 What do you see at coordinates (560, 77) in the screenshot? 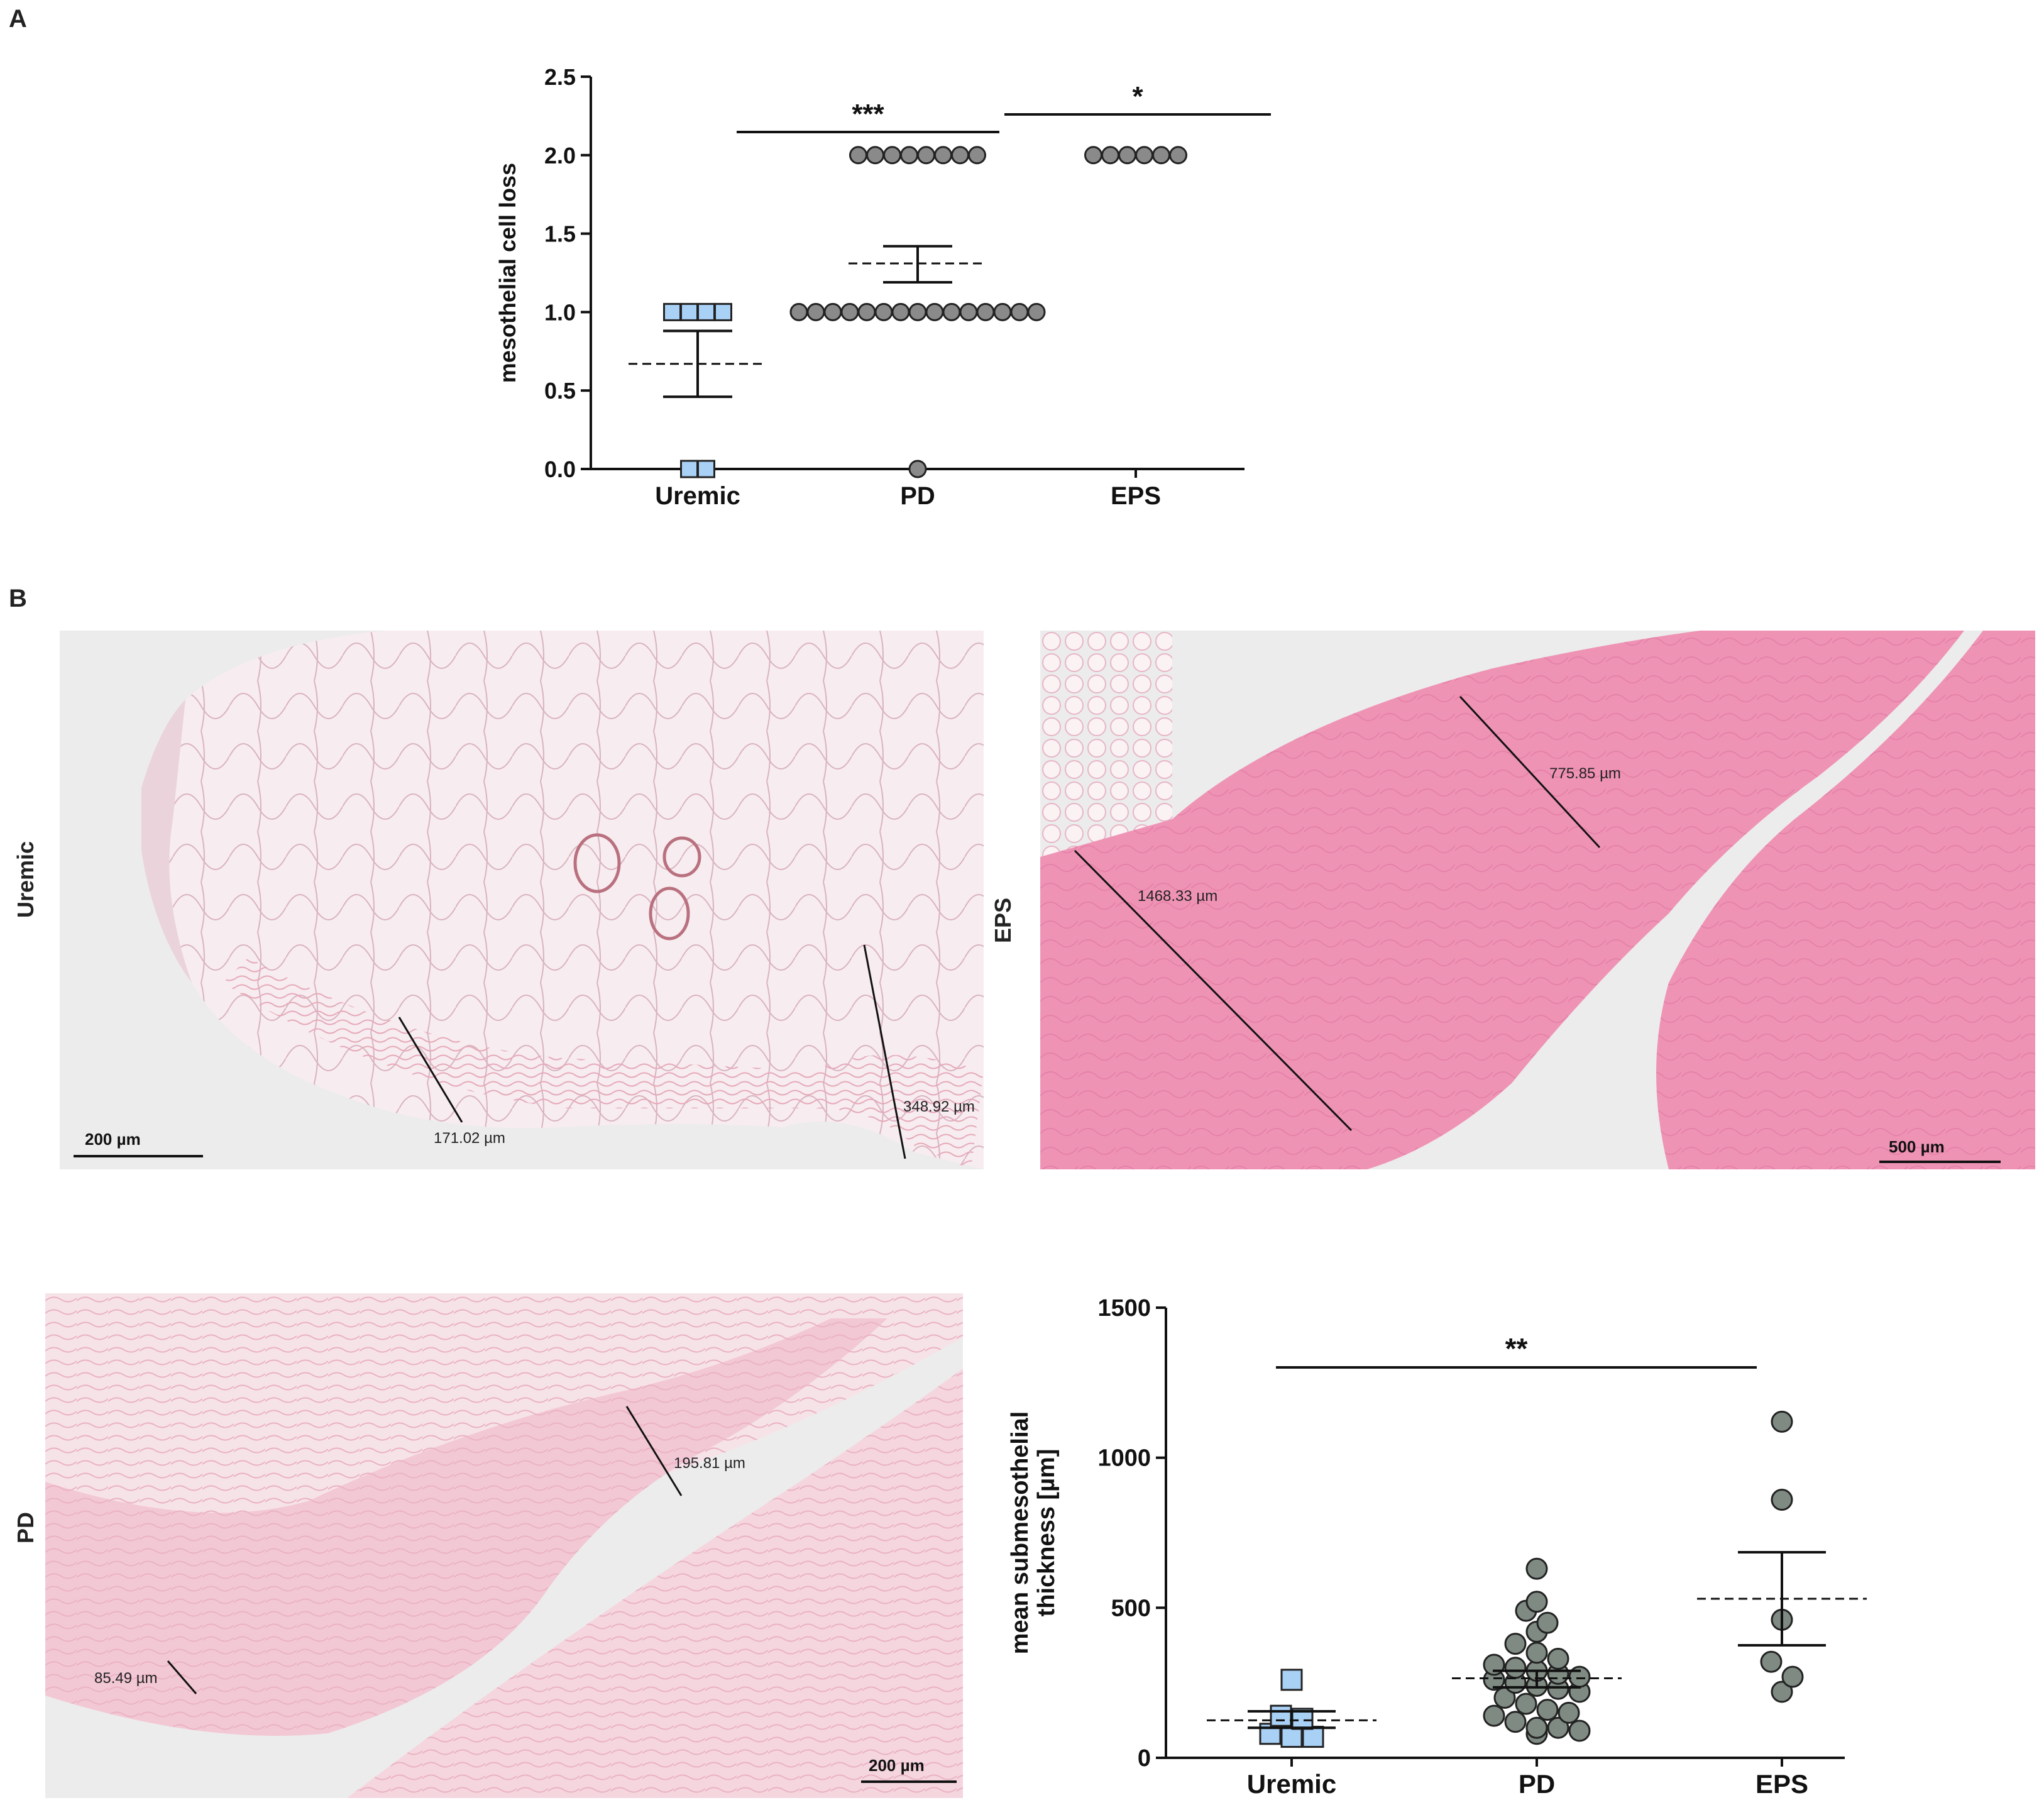
I see `y-tick-label: 2.5` at bounding box center [560, 77].